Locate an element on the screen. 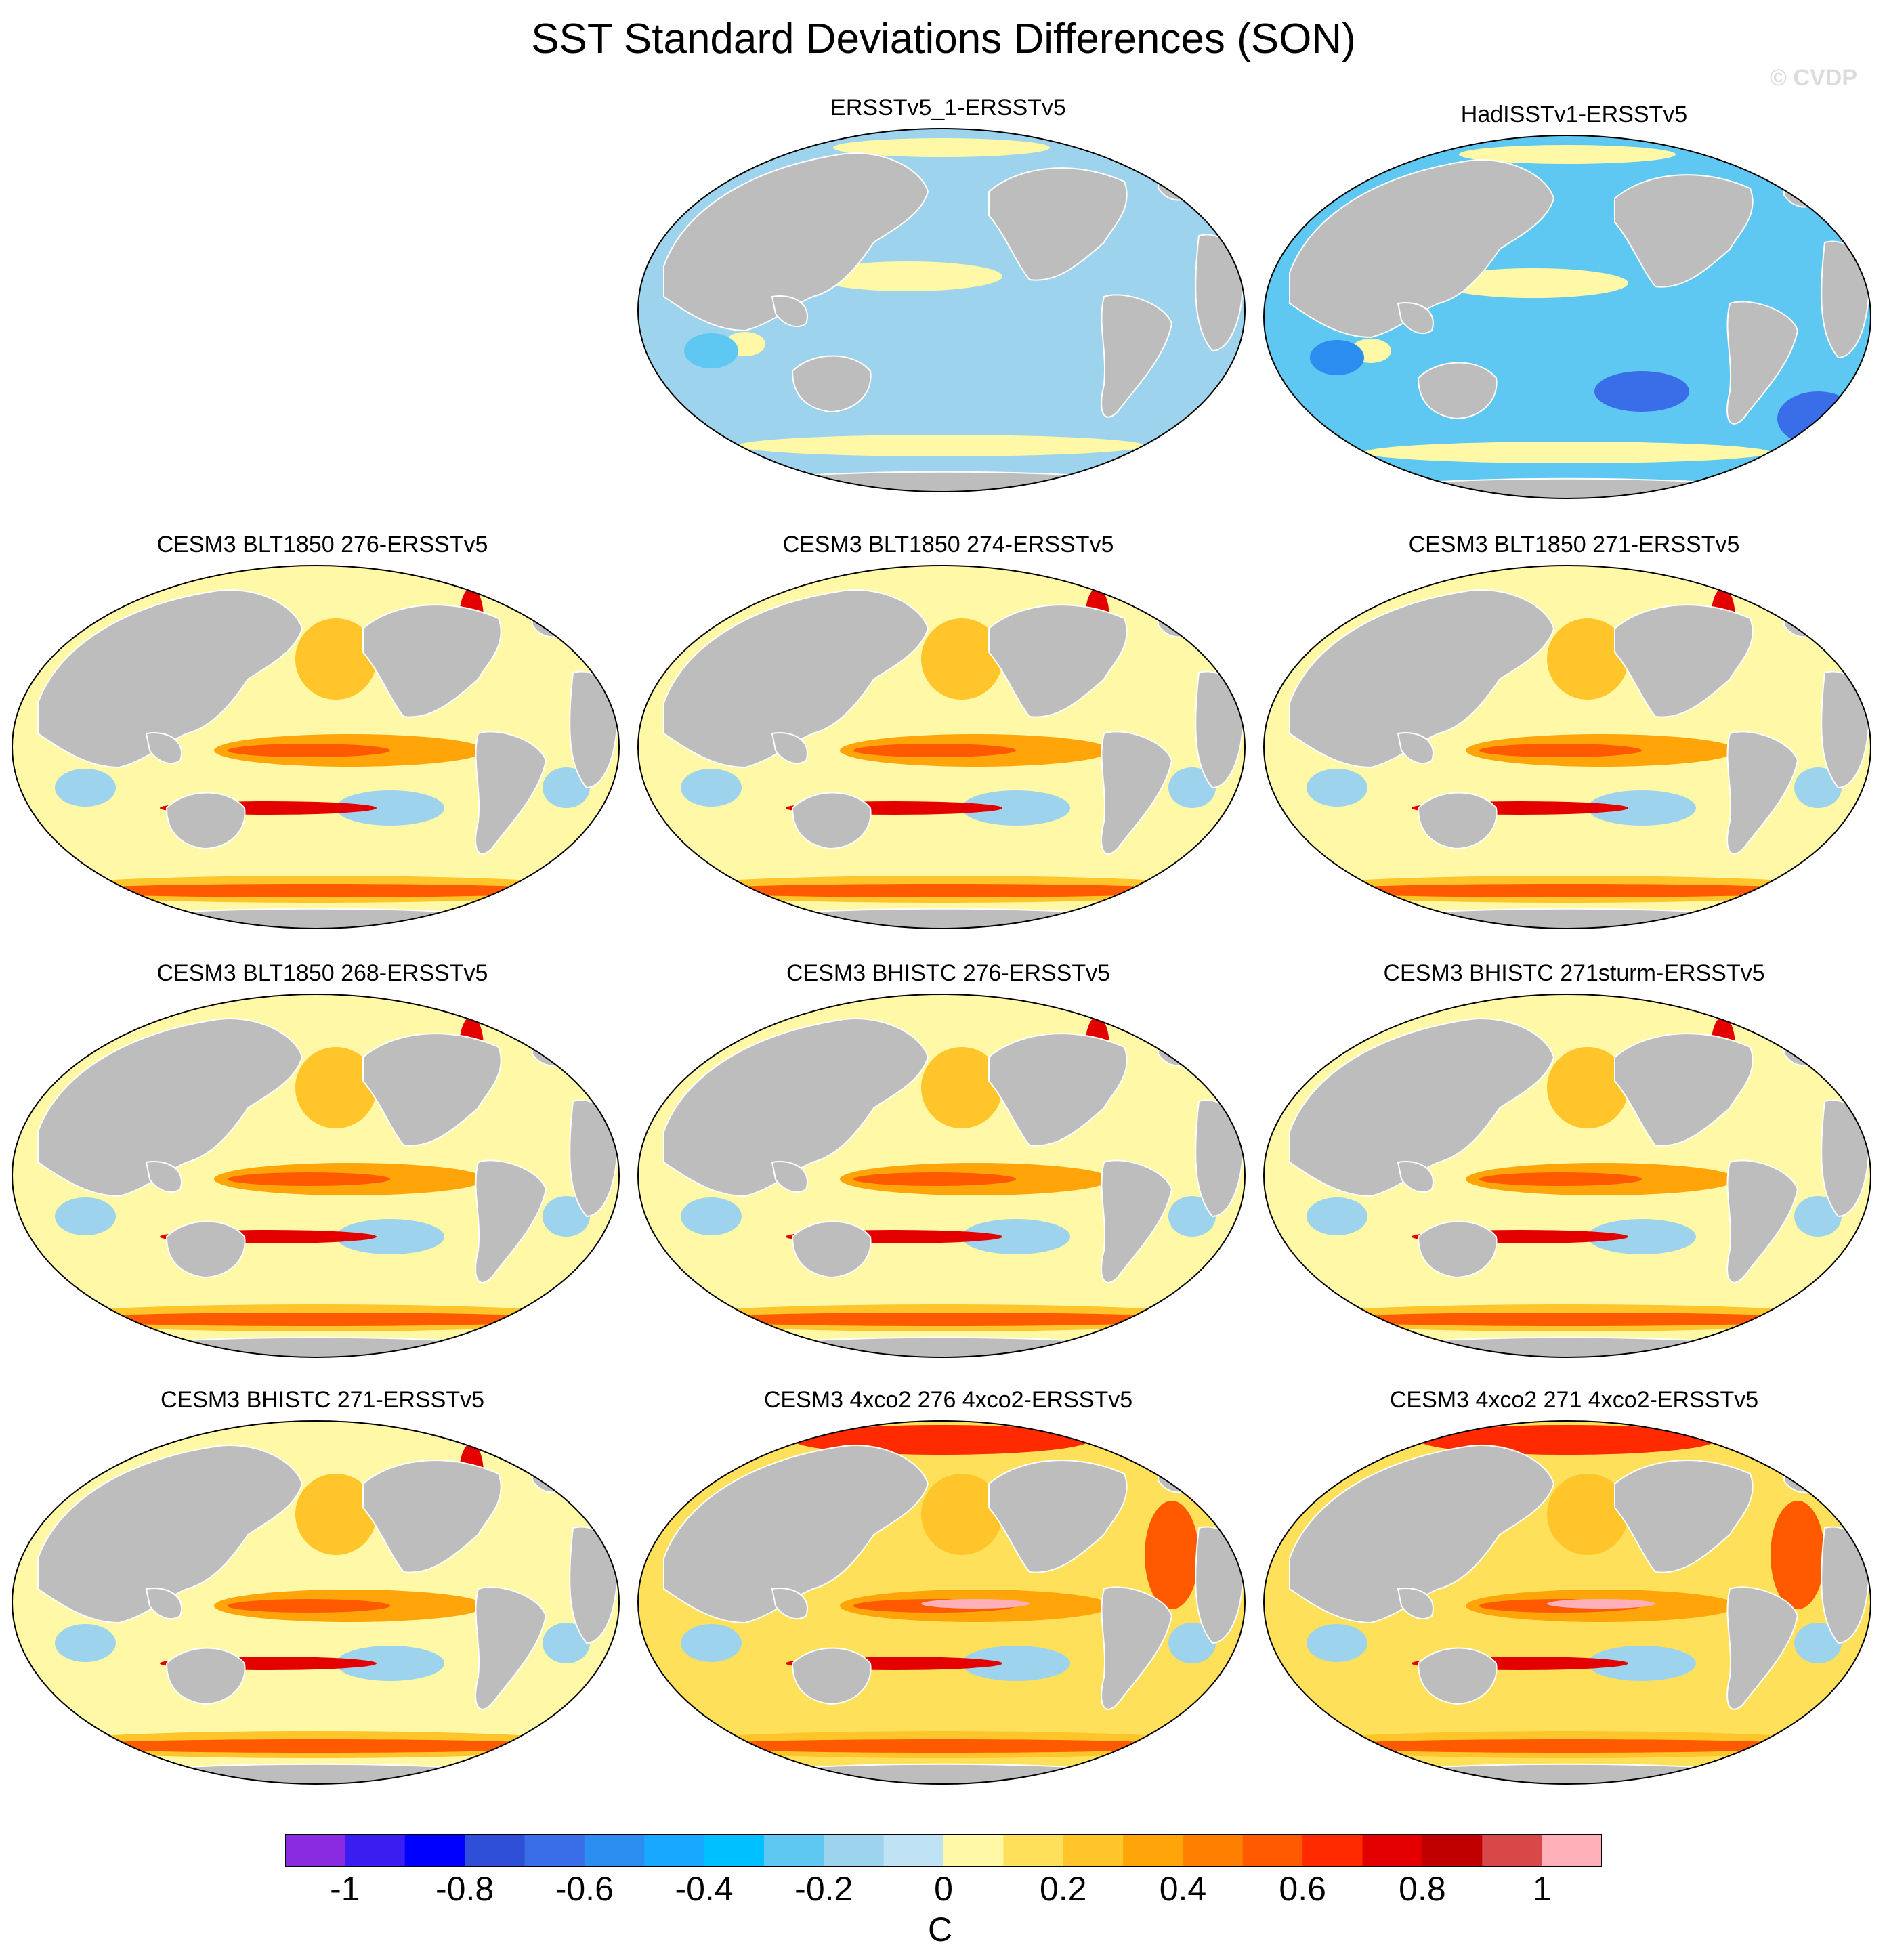 Image resolution: width=1887 pixels, height=1960 pixels. map-panel: CESM3 BLT1850 271-ERSSTv5 is located at coordinates (1575, 742).